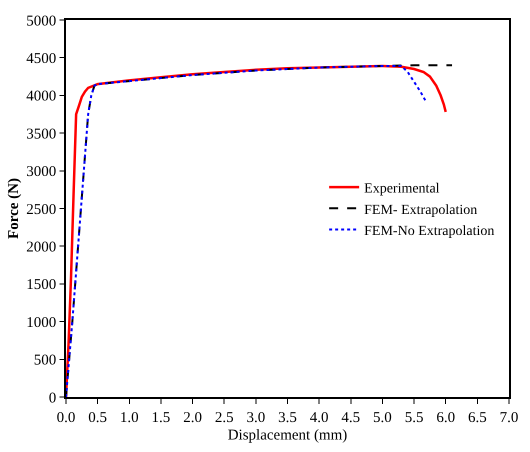 Image resolution: width=530 pixels, height=452 pixels. I want to click on legend-label: Experimental, so click(402, 189).